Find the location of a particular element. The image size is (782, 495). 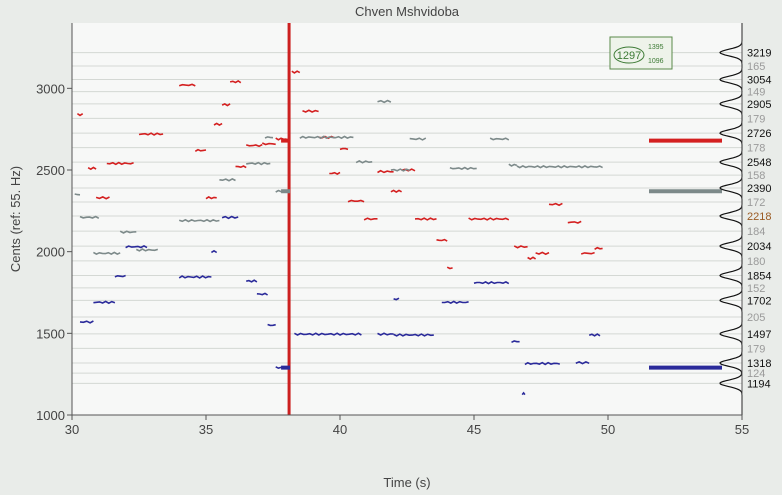

peak-label: 2548 is located at coordinates (759, 163).